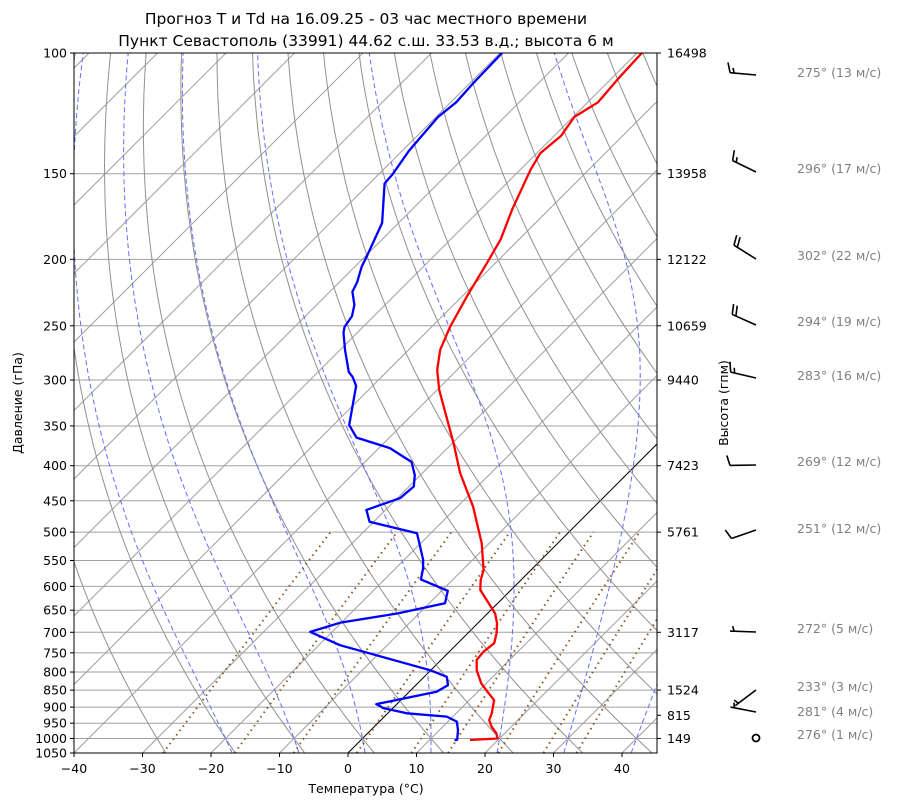 The image size is (900, 810). What do you see at coordinates (55, 173) in the screenshot?
I see `y-tick-label: 150` at bounding box center [55, 173].